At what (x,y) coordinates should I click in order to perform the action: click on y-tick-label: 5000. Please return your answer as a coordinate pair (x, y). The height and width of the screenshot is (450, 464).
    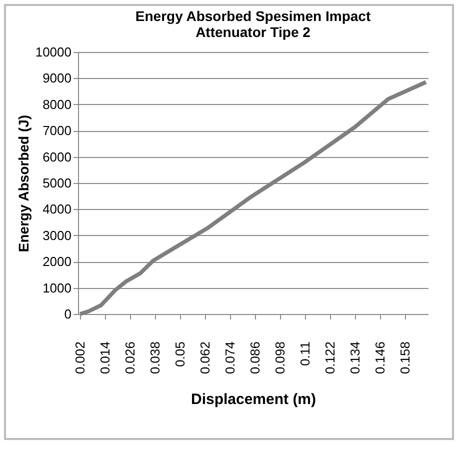
    Looking at the image, I should click on (57, 183).